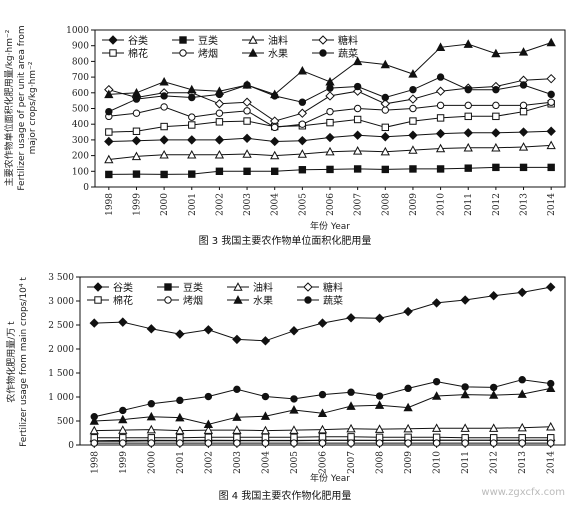 The image size is (573, 507). I want to click on chart1-legend-label: 豆类, so click(208, 40).